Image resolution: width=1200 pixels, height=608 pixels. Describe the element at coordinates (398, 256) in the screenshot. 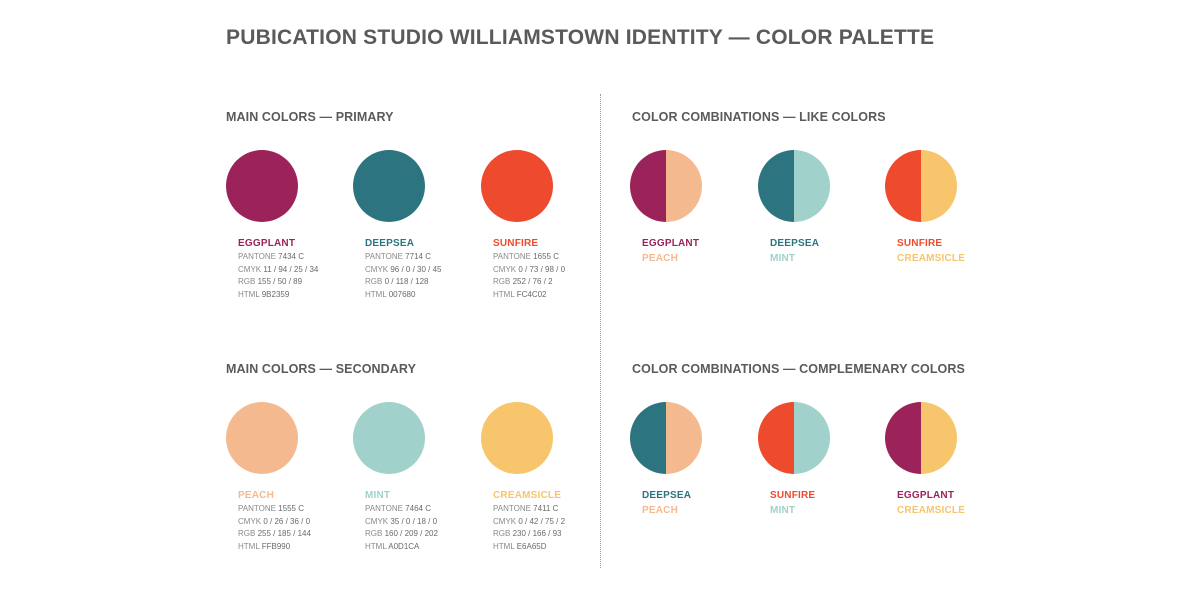

I see `pantone-row: PANTONE 7714 C` at that location.